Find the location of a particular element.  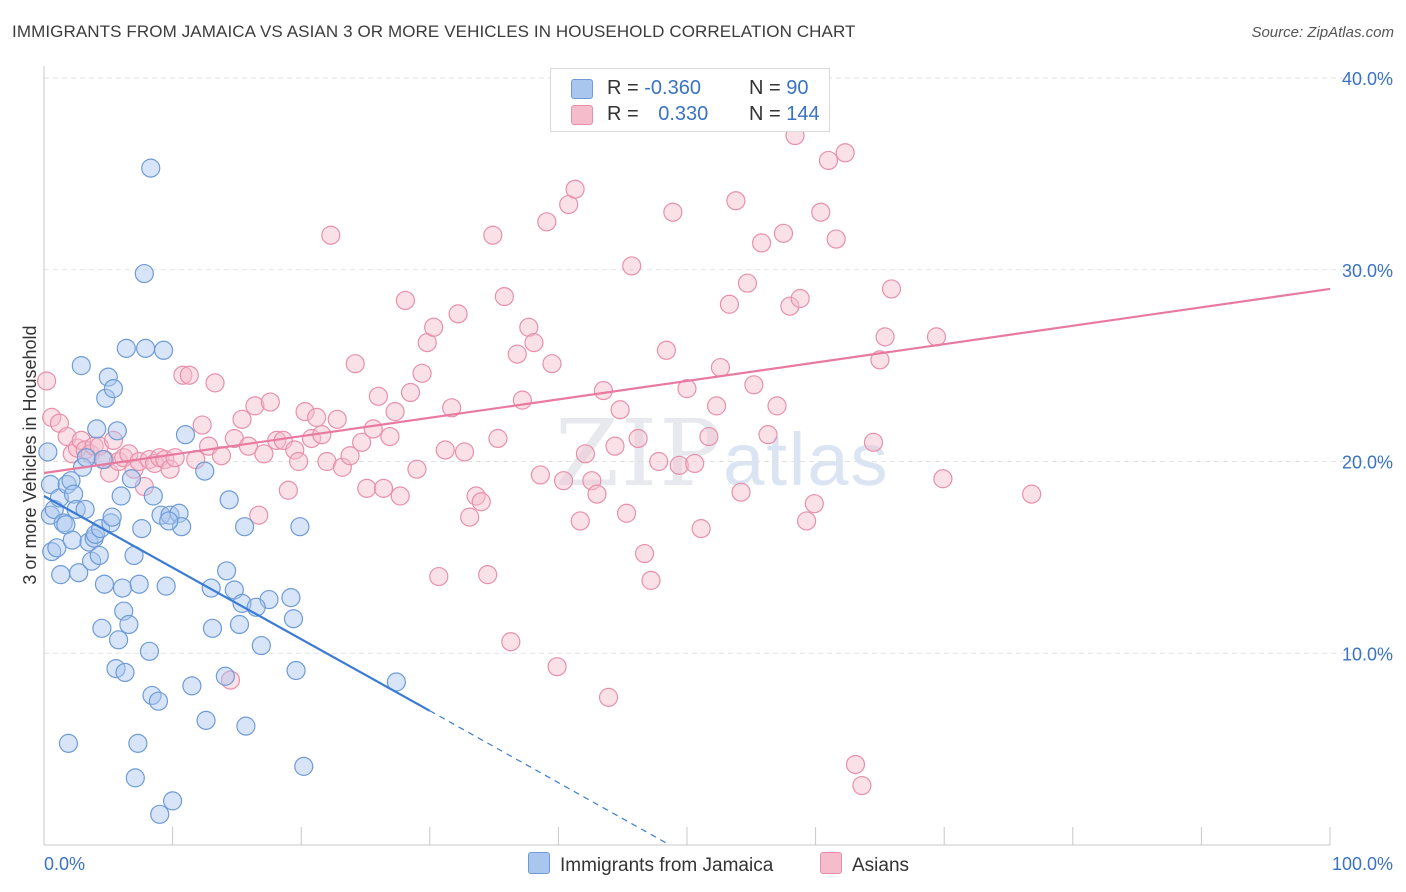

bottom-legend-swatch-asians is located at coordinates (831, 863).